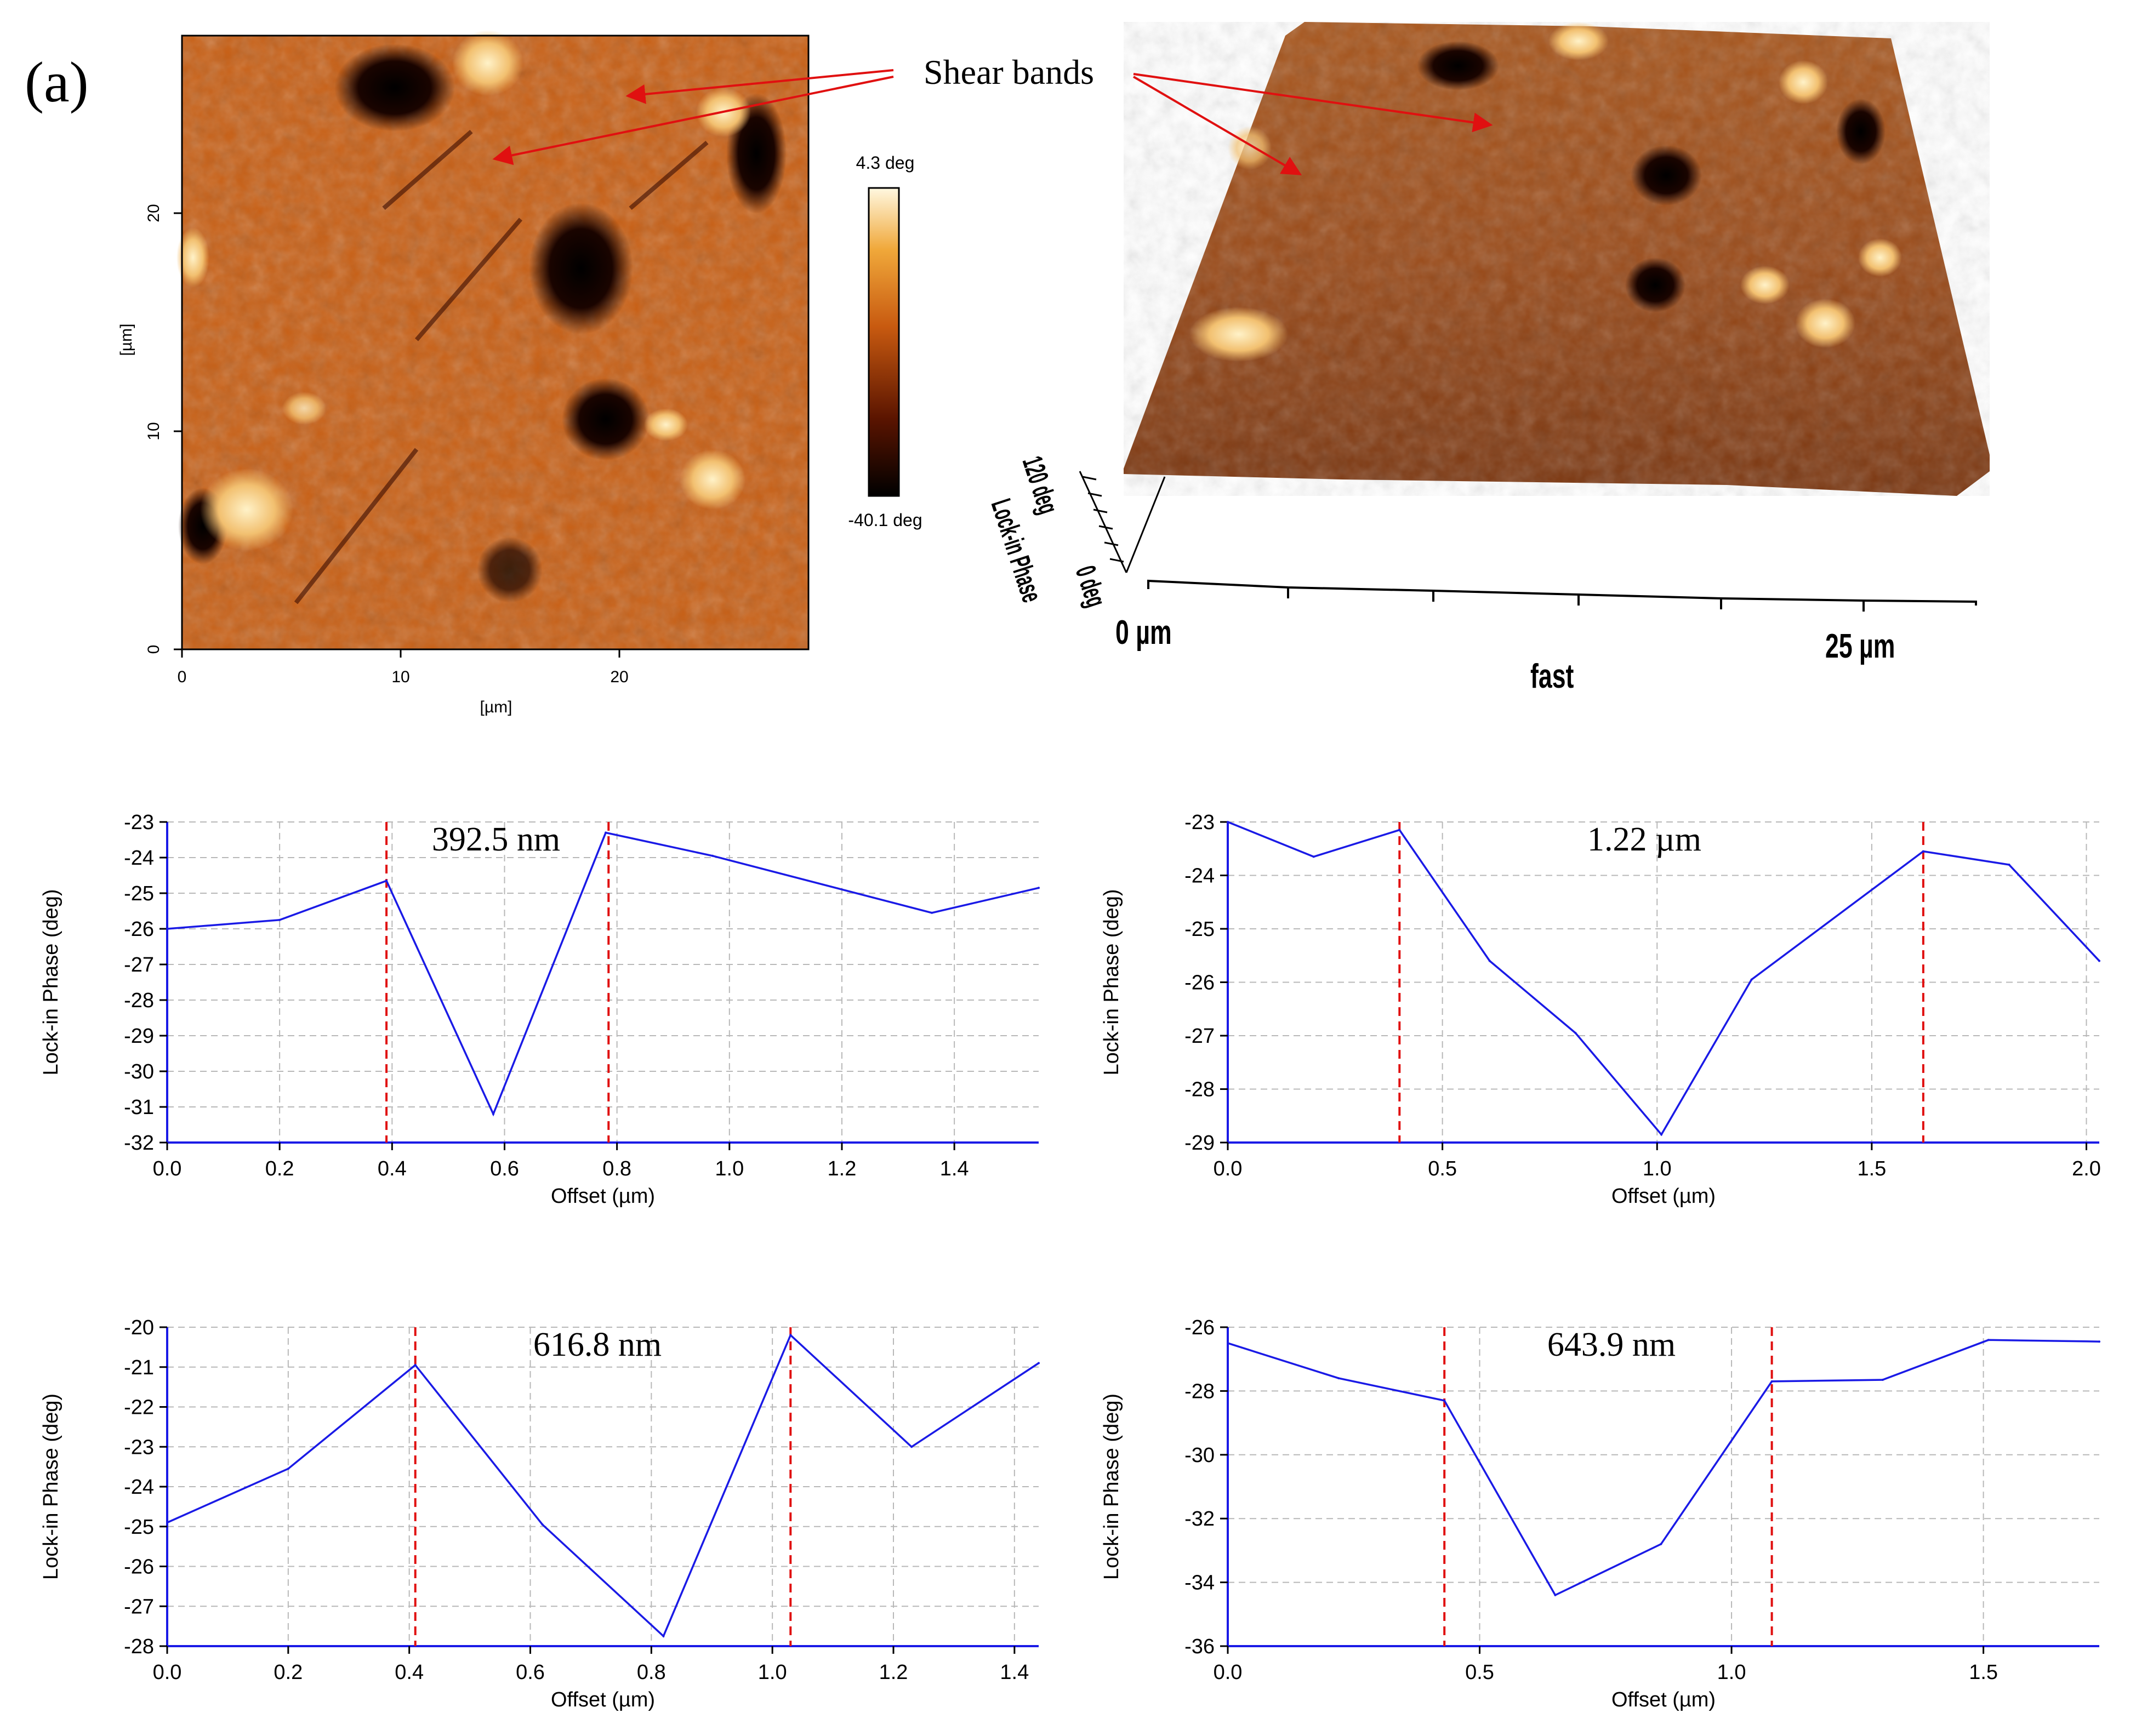 The width and height of the screenshot is (2136, 1736). Describe the element at coordinates (1009, 73) in the screenshot. I see `shear-bands-label: Shear bands` at that location.